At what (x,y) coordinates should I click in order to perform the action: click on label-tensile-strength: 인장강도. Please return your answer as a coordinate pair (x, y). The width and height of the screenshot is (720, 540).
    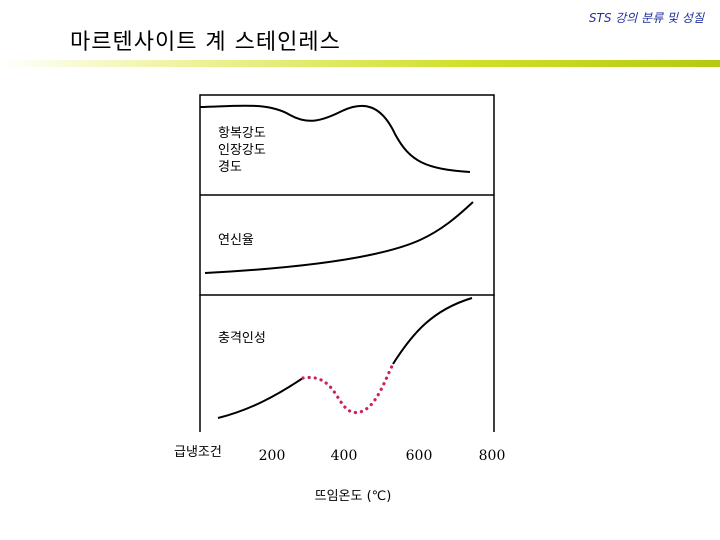
    Looking at the image, I should click on (242, 150).